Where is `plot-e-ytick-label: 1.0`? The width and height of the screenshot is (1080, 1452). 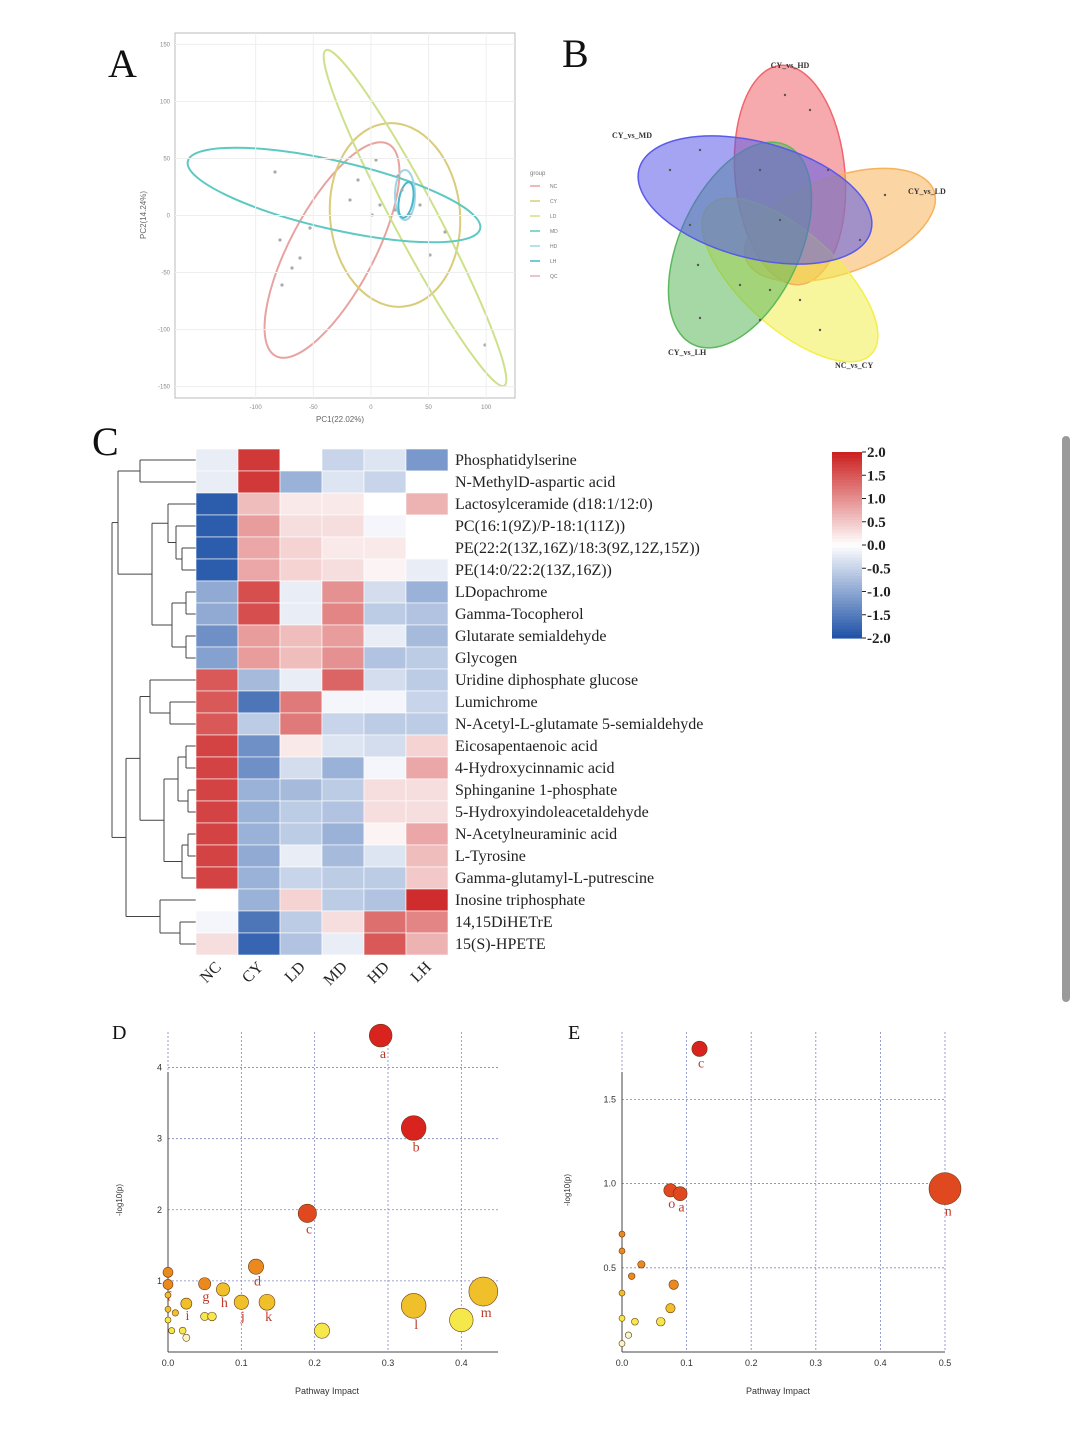 plot-e-ytick-label: 1.0 is located at coordinates (609, 1184).